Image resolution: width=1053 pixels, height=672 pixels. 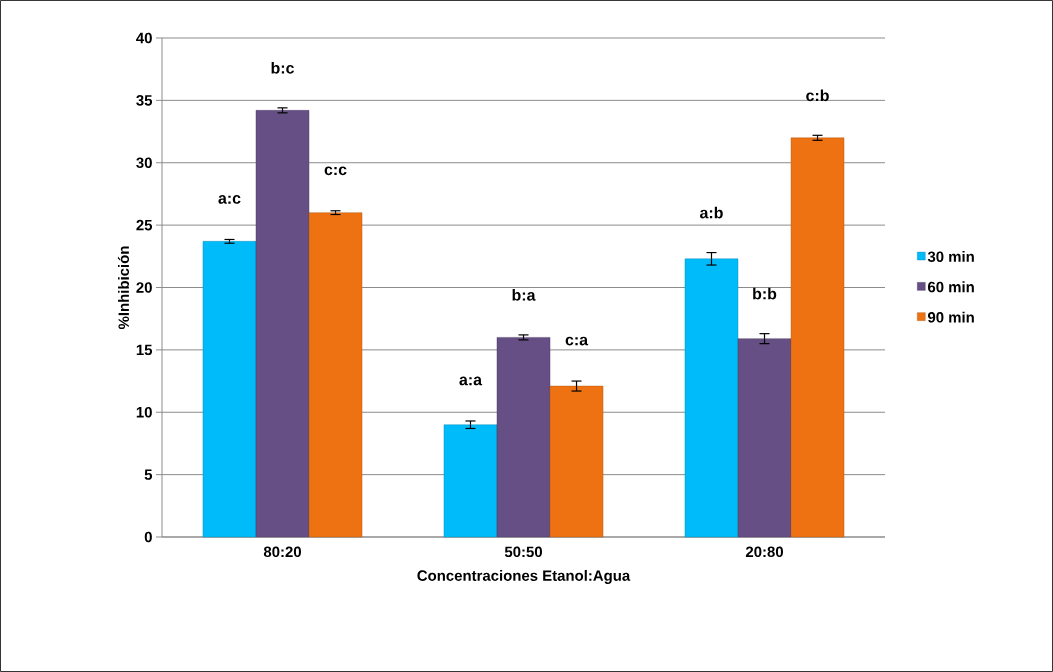 I want to click on annotation: a:c, so click(x=229, y=199).